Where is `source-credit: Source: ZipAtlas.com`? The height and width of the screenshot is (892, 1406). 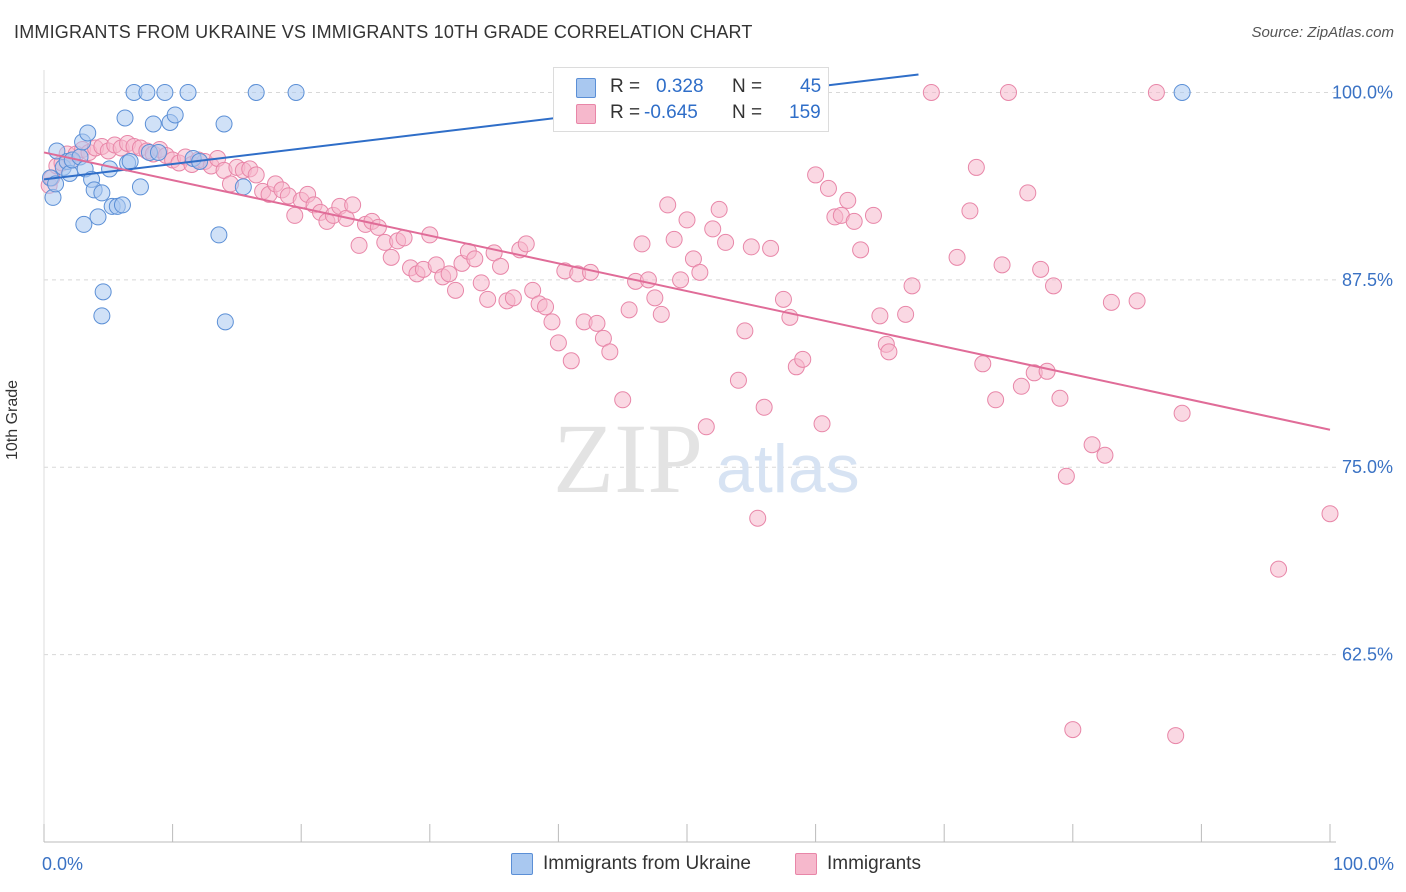 source-credit: Source: ZipAtlas.com is located at coordinates (1322, 32).